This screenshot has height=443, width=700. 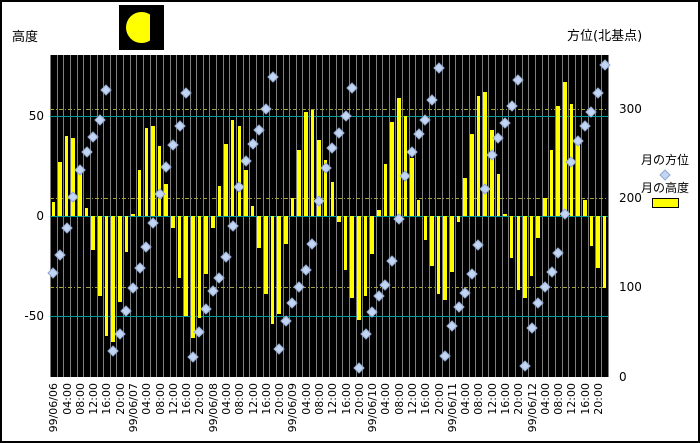 I want to click on y-tick-label-right: 0, so click(x=623, y=376).